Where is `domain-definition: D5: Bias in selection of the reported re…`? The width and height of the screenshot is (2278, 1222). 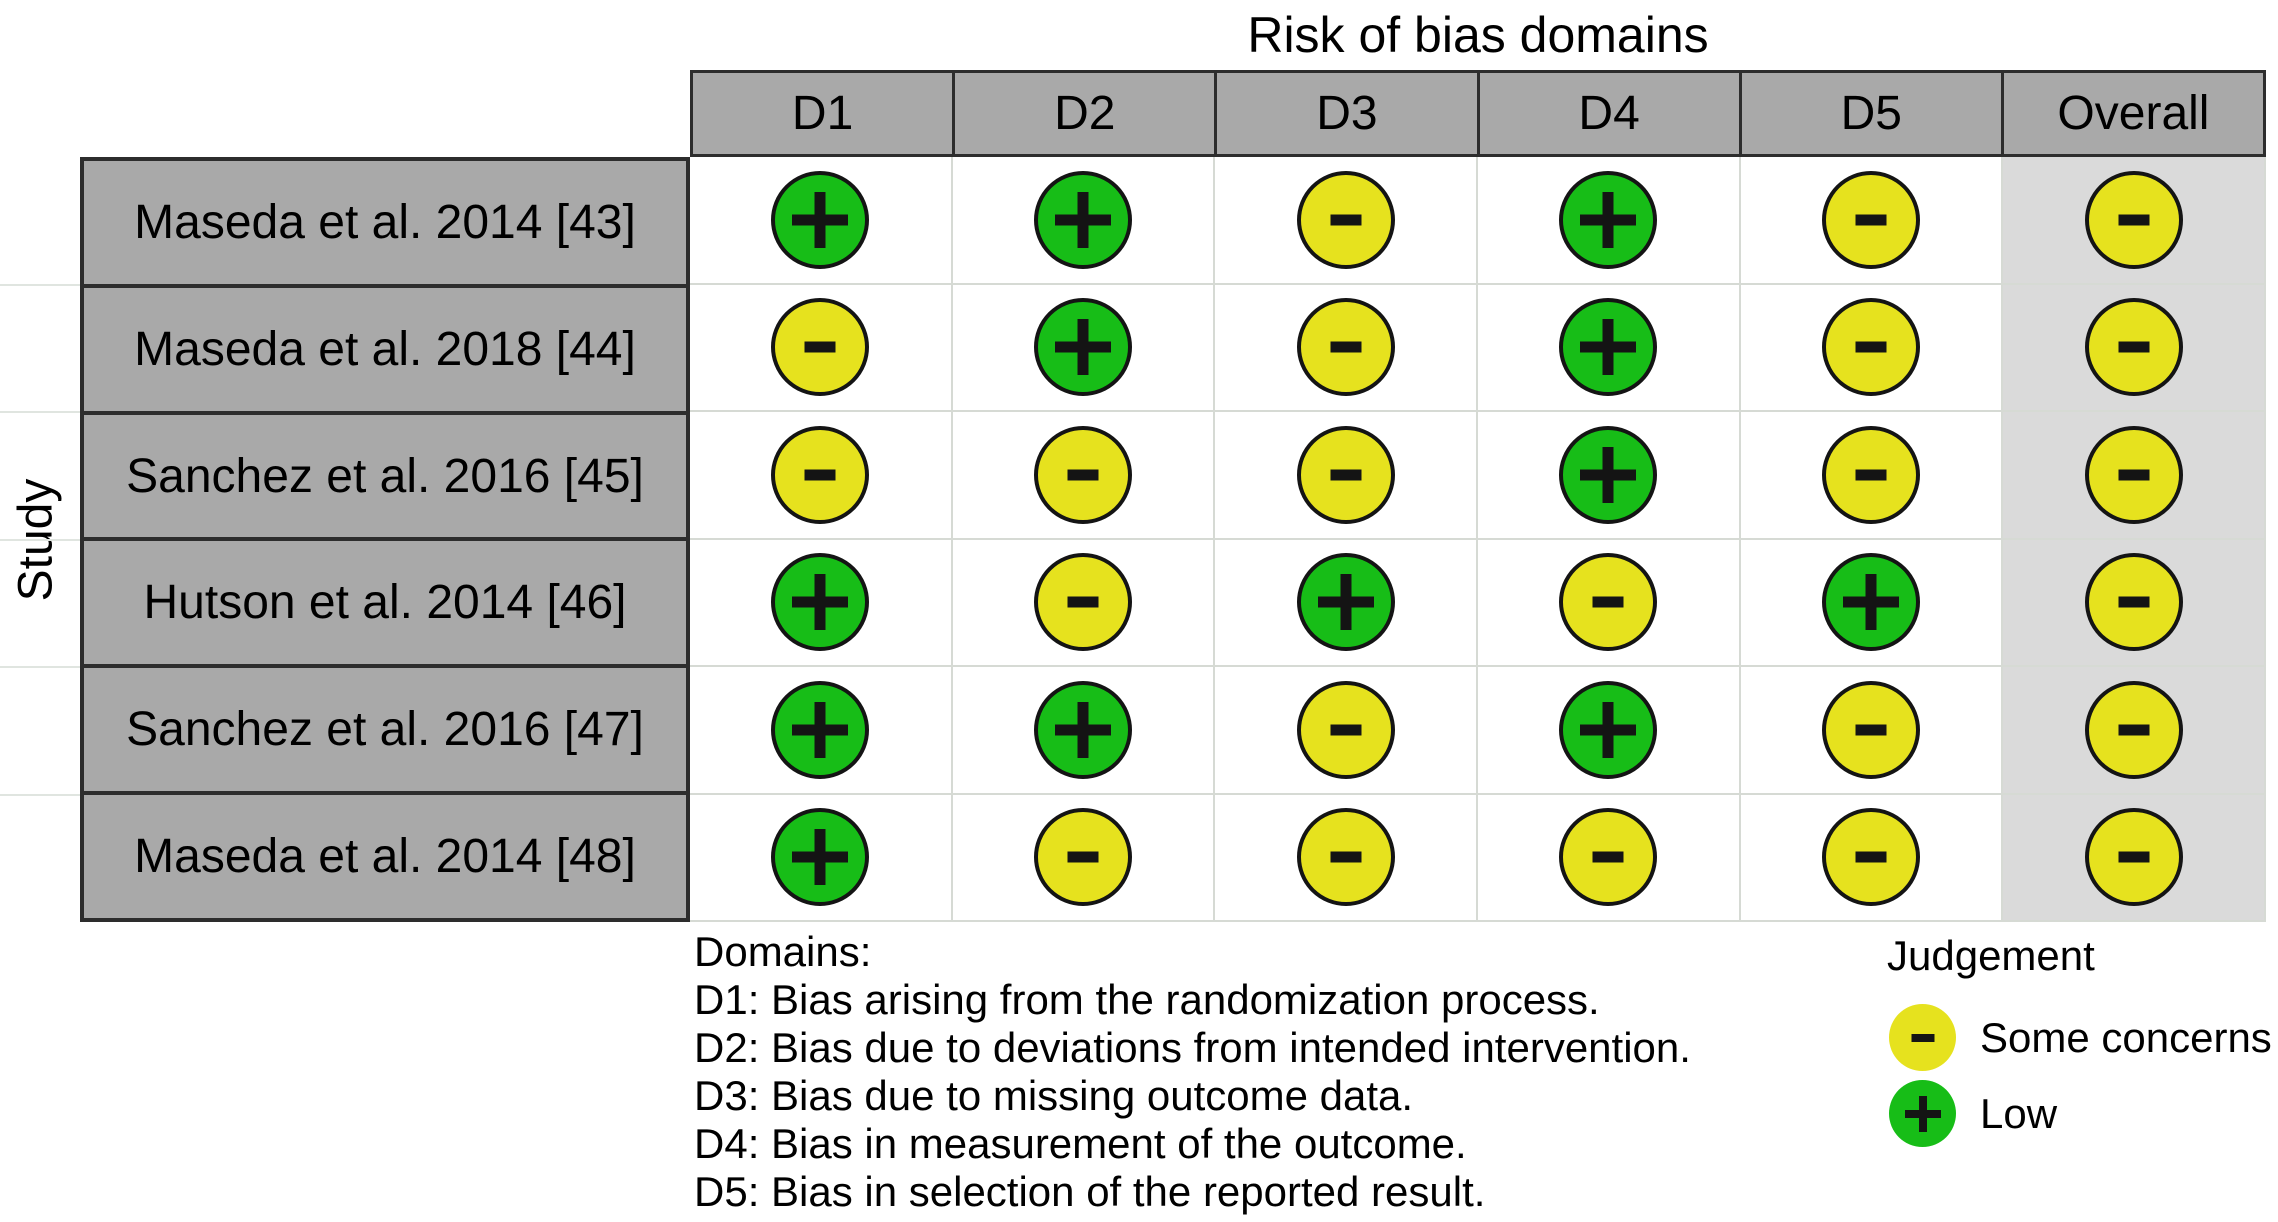 domain-definition: D5: Bias in selection of the reported re… is located at coordinates (1090, 1191).